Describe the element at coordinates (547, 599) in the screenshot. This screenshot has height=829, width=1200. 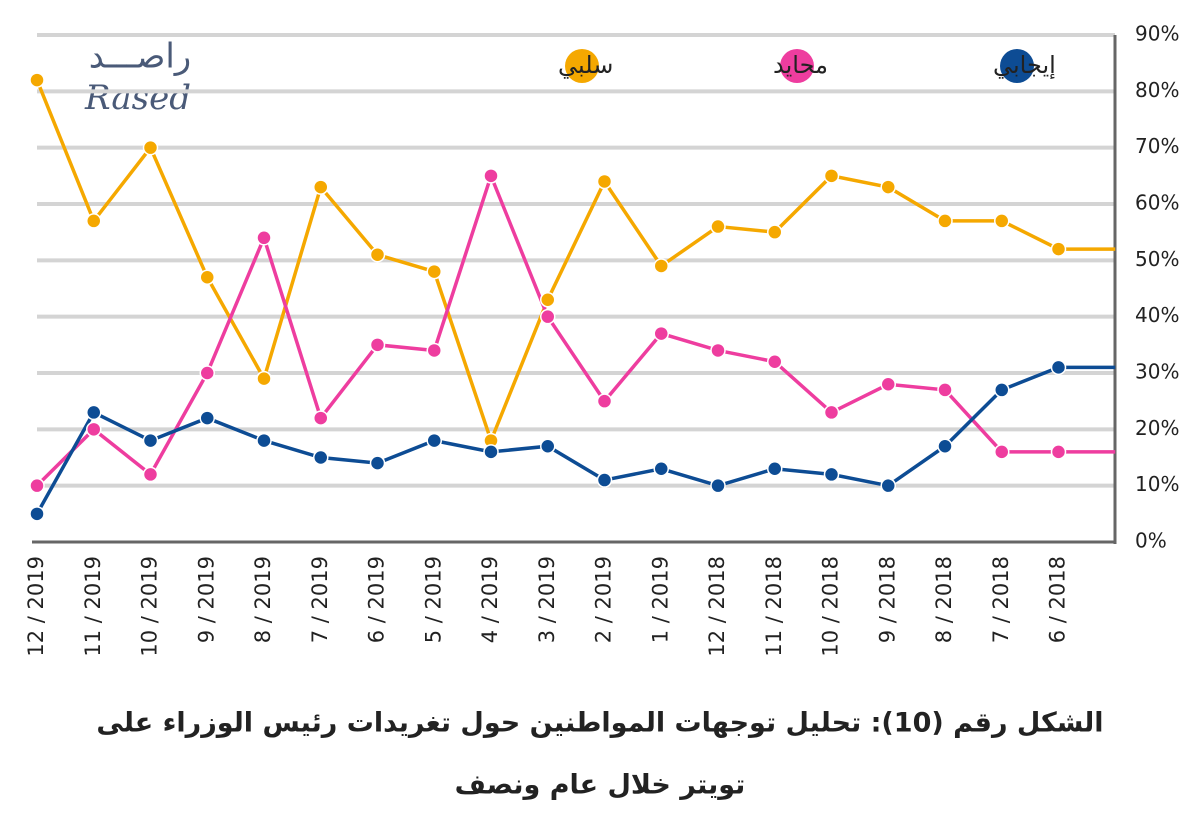
I see `x-tick-label: 3 / 2019` at that location.